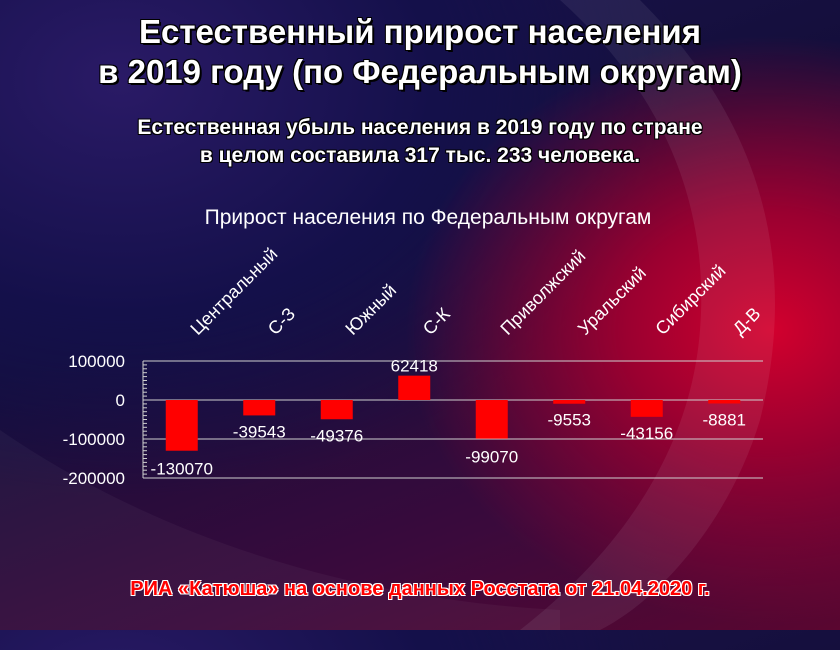 The image size is (840, 650). I want to click on category-label: Южный, so click(370, 309).